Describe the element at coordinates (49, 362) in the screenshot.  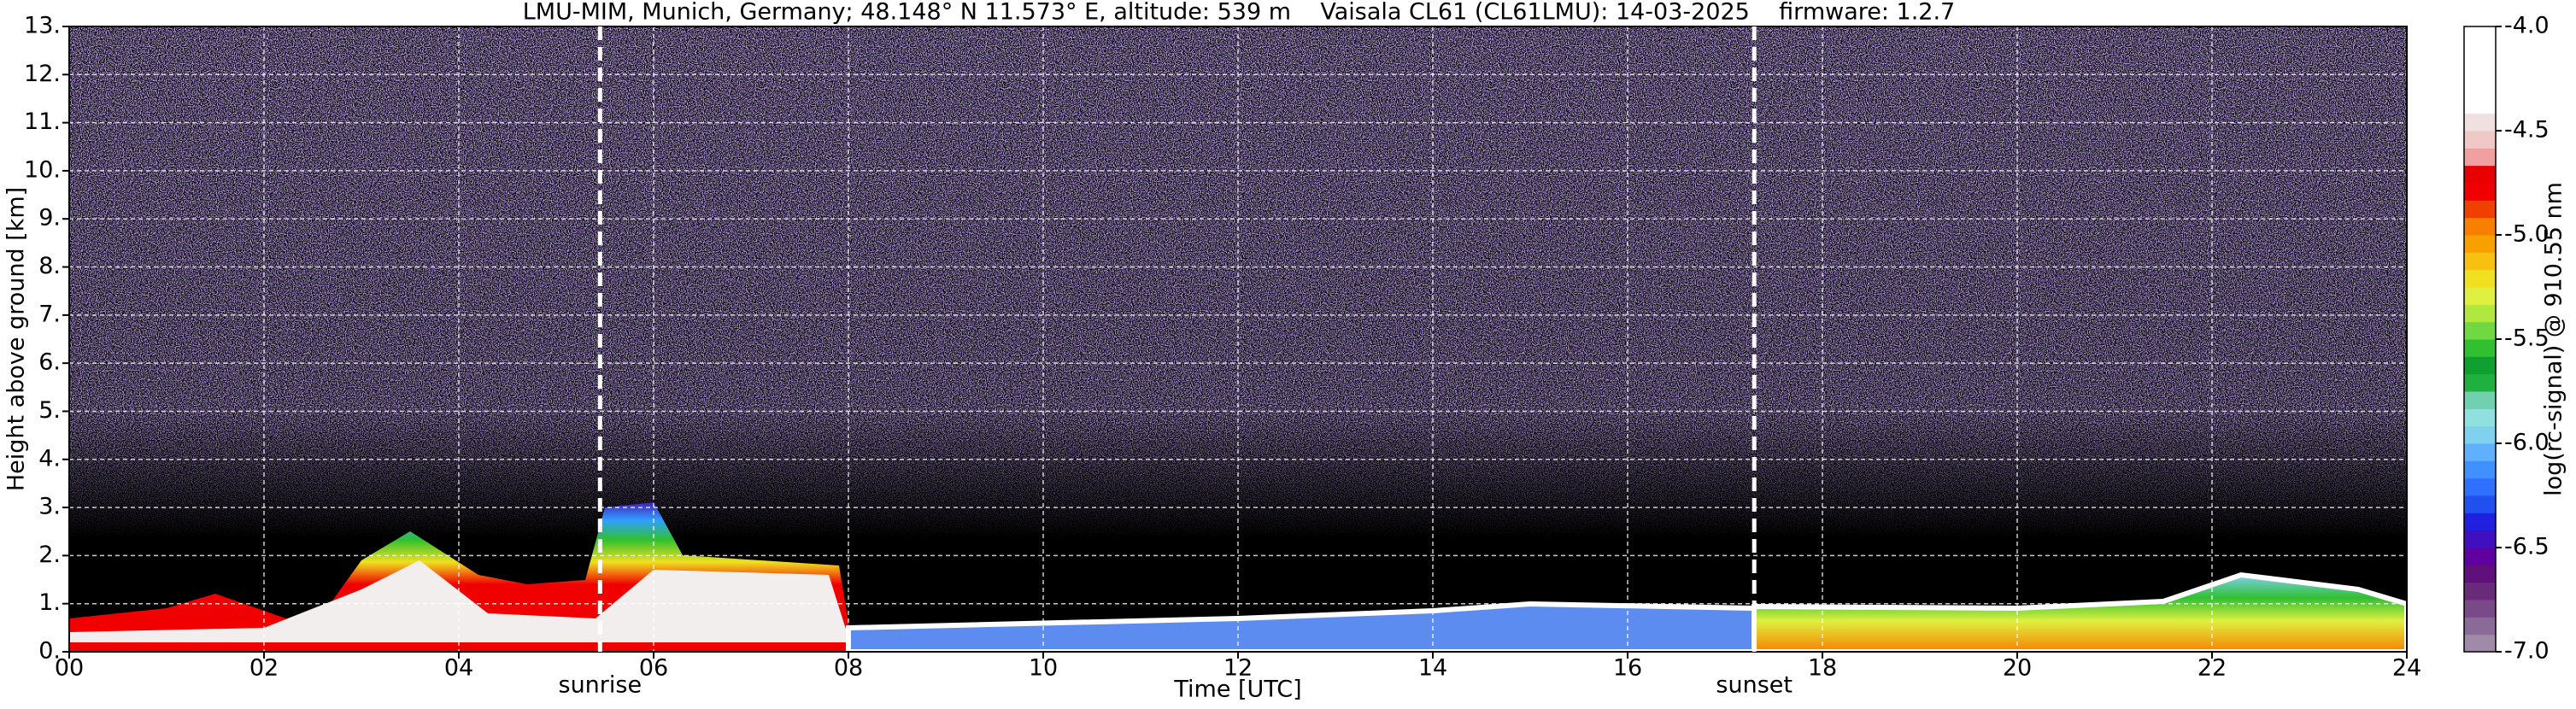
I see `y-tick-label: 6.` at that location.